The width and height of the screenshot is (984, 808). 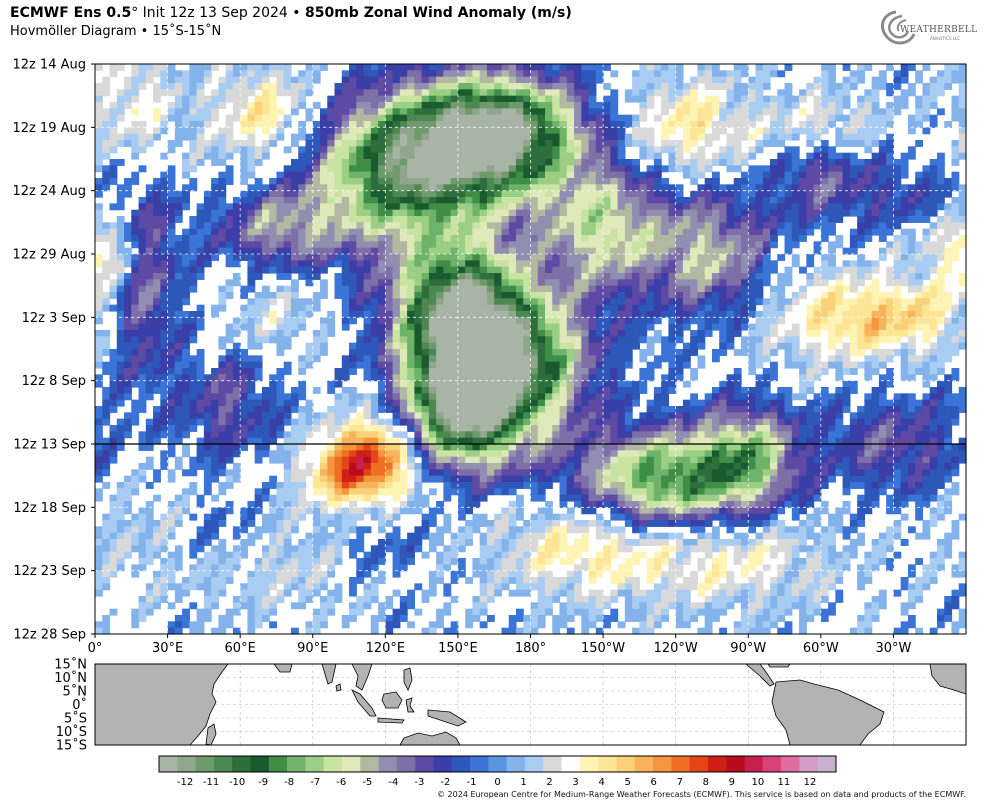 I want to click on weatherbell-swirl-icon, so click(x=898, y=27).